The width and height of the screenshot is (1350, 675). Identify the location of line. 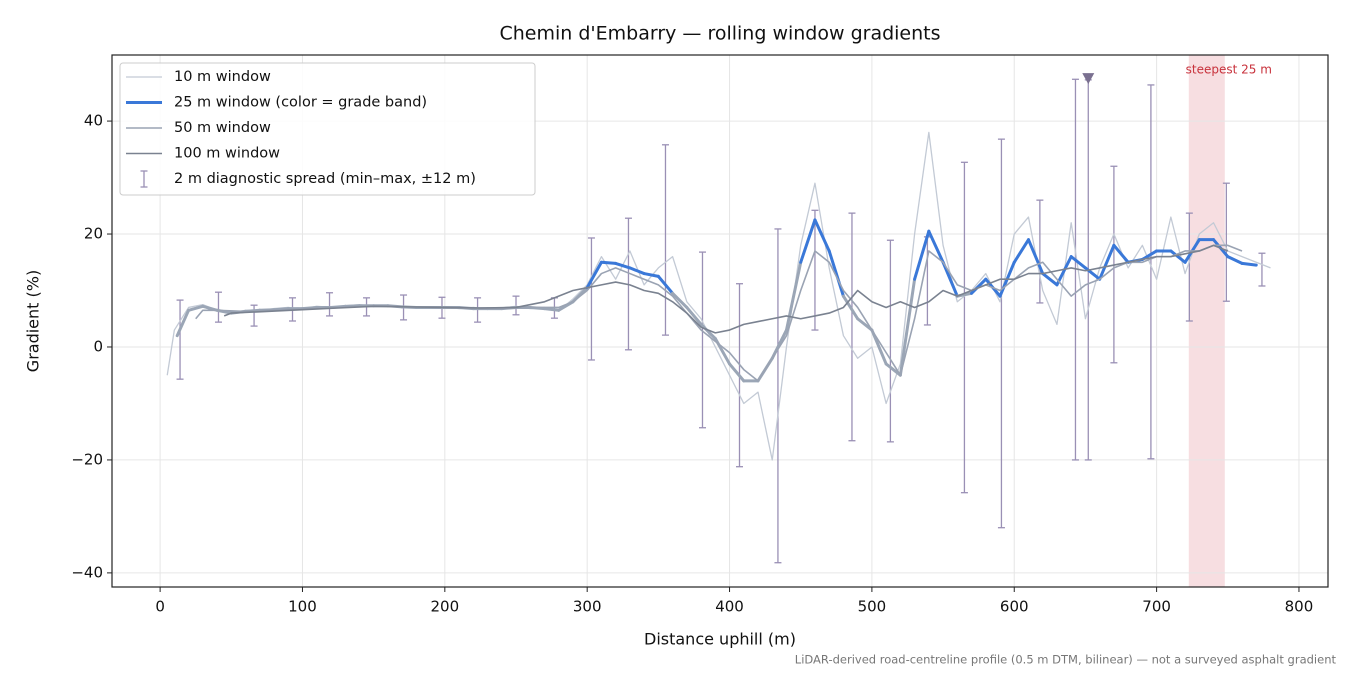
(726, 289).